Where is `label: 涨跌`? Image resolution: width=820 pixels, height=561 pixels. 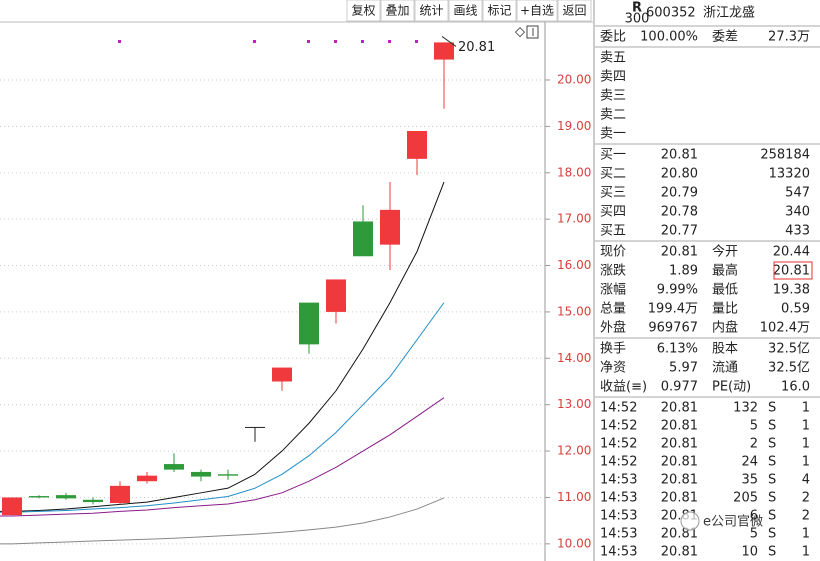 label: 涨跌 is located at coordinates (613, 271).